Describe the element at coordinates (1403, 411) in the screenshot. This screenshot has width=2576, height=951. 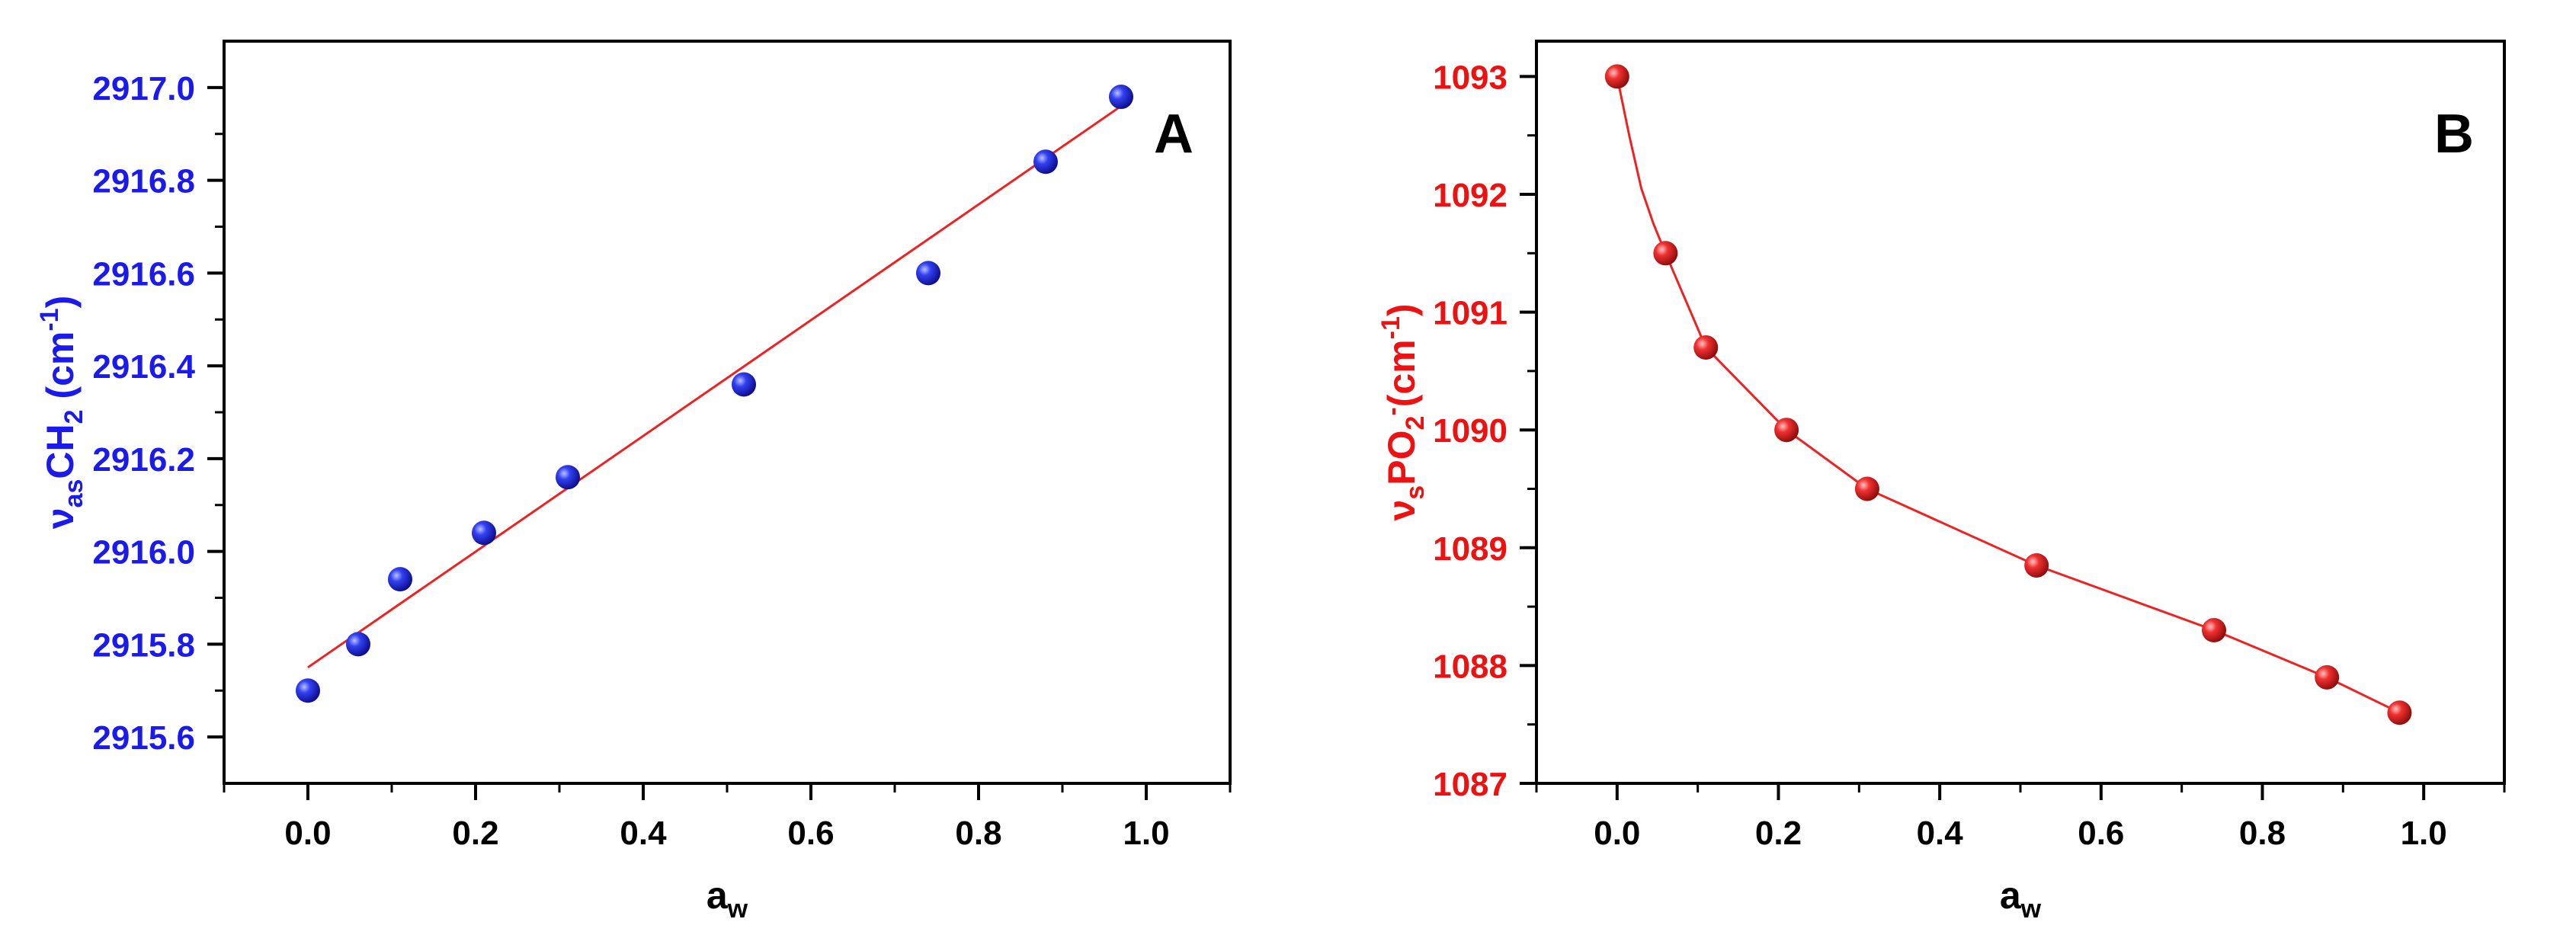
I see `y-axis-label: νsPO2-(cm-1)` at that location.